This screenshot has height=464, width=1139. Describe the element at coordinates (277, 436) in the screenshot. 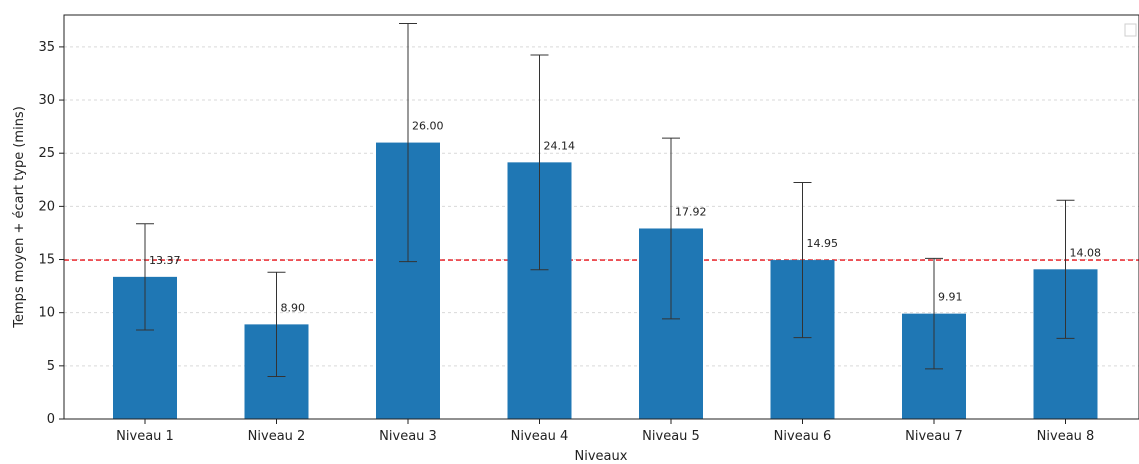

I see `x-tick-label: Niveau 2` at that location.